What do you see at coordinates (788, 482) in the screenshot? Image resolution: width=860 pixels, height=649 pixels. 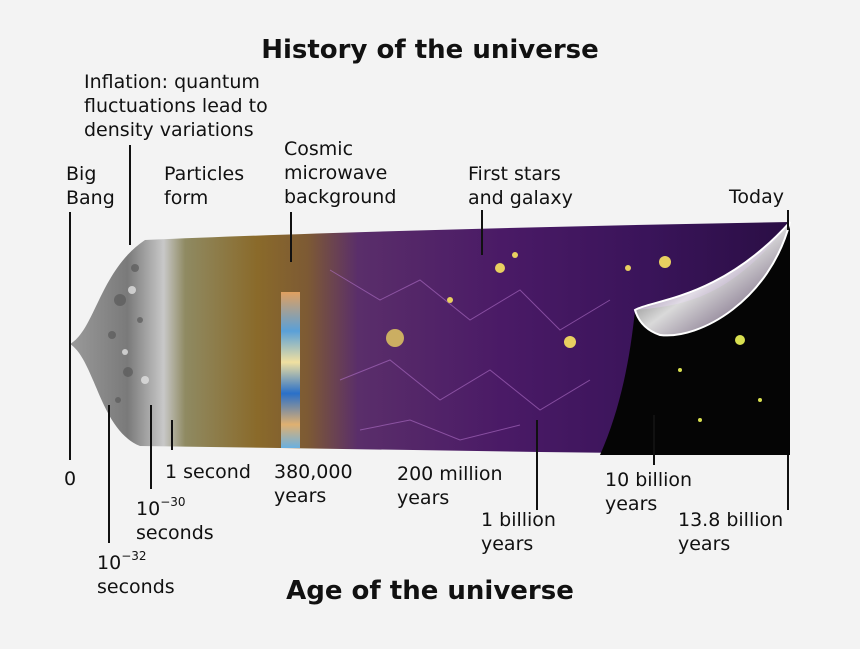 I see `tick-13-8-billion` at bounding box center [788, 482].